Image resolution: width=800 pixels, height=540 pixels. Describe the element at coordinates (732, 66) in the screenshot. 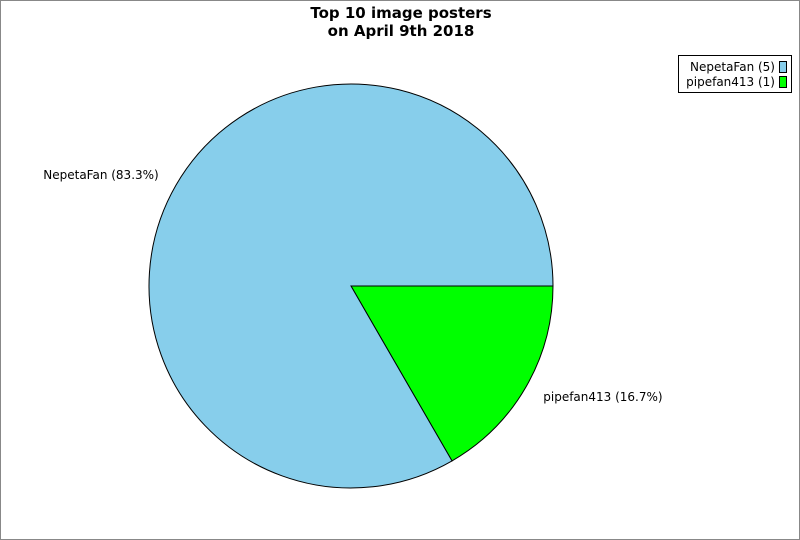

I see `legend-label: NepetaFan (5)` at that location.